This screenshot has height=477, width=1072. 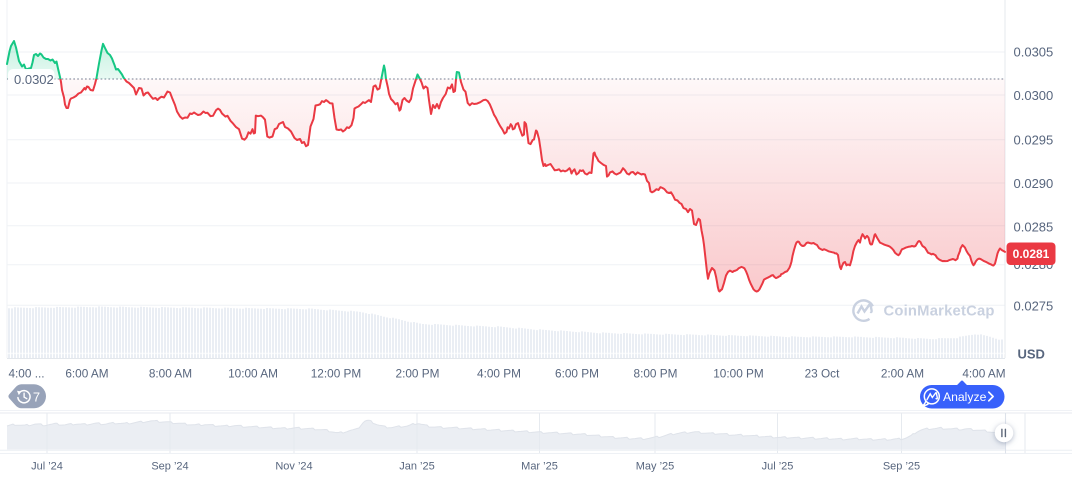 I want to click on svg-text: Sep ’25, so click(x=901, y=466).